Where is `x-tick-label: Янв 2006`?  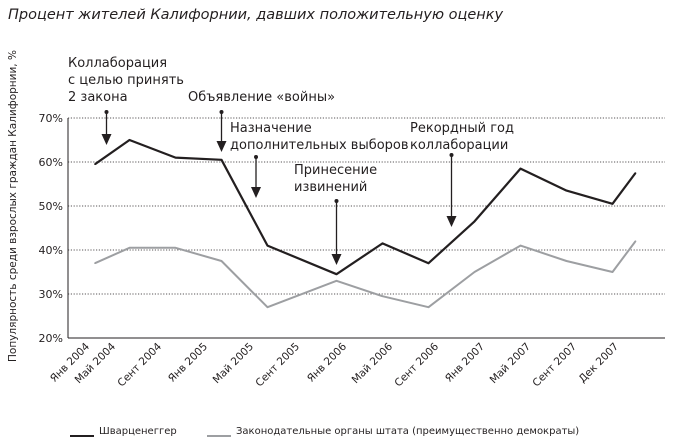
x-tick-label: Янв 2006 is located at coordinates (327, 362).